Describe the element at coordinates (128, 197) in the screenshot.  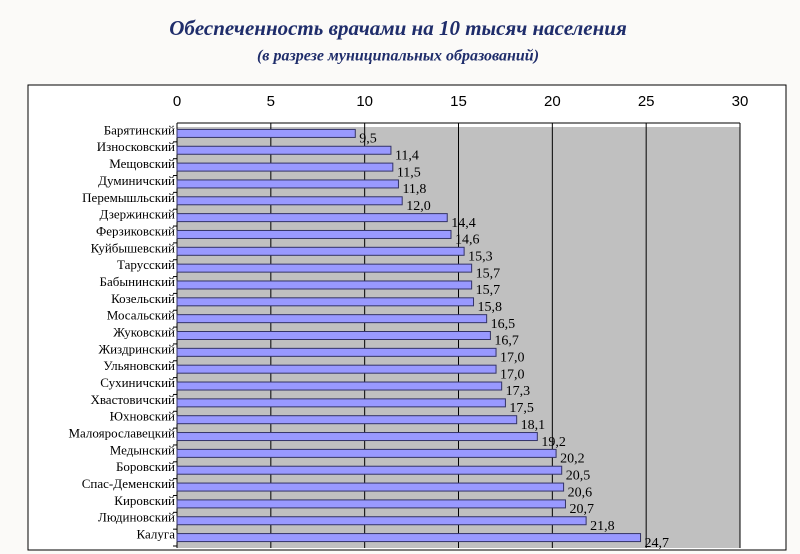
I see `y-tick-label: Перемышльский` at that location.